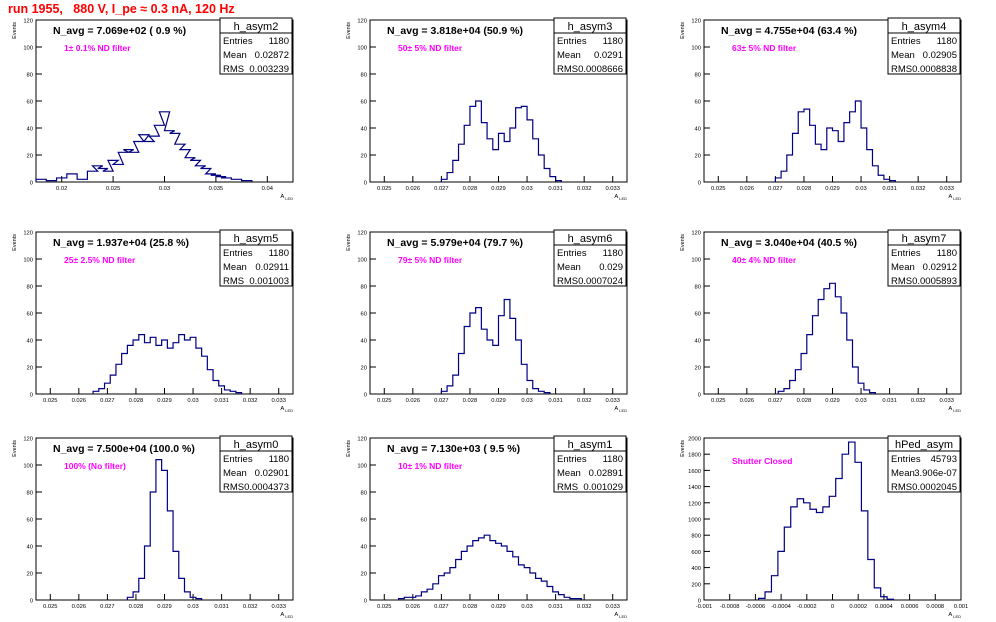 This screenshot has height=622, width=996. I want to click on stats-value: 0.02872, so click(272, 55).